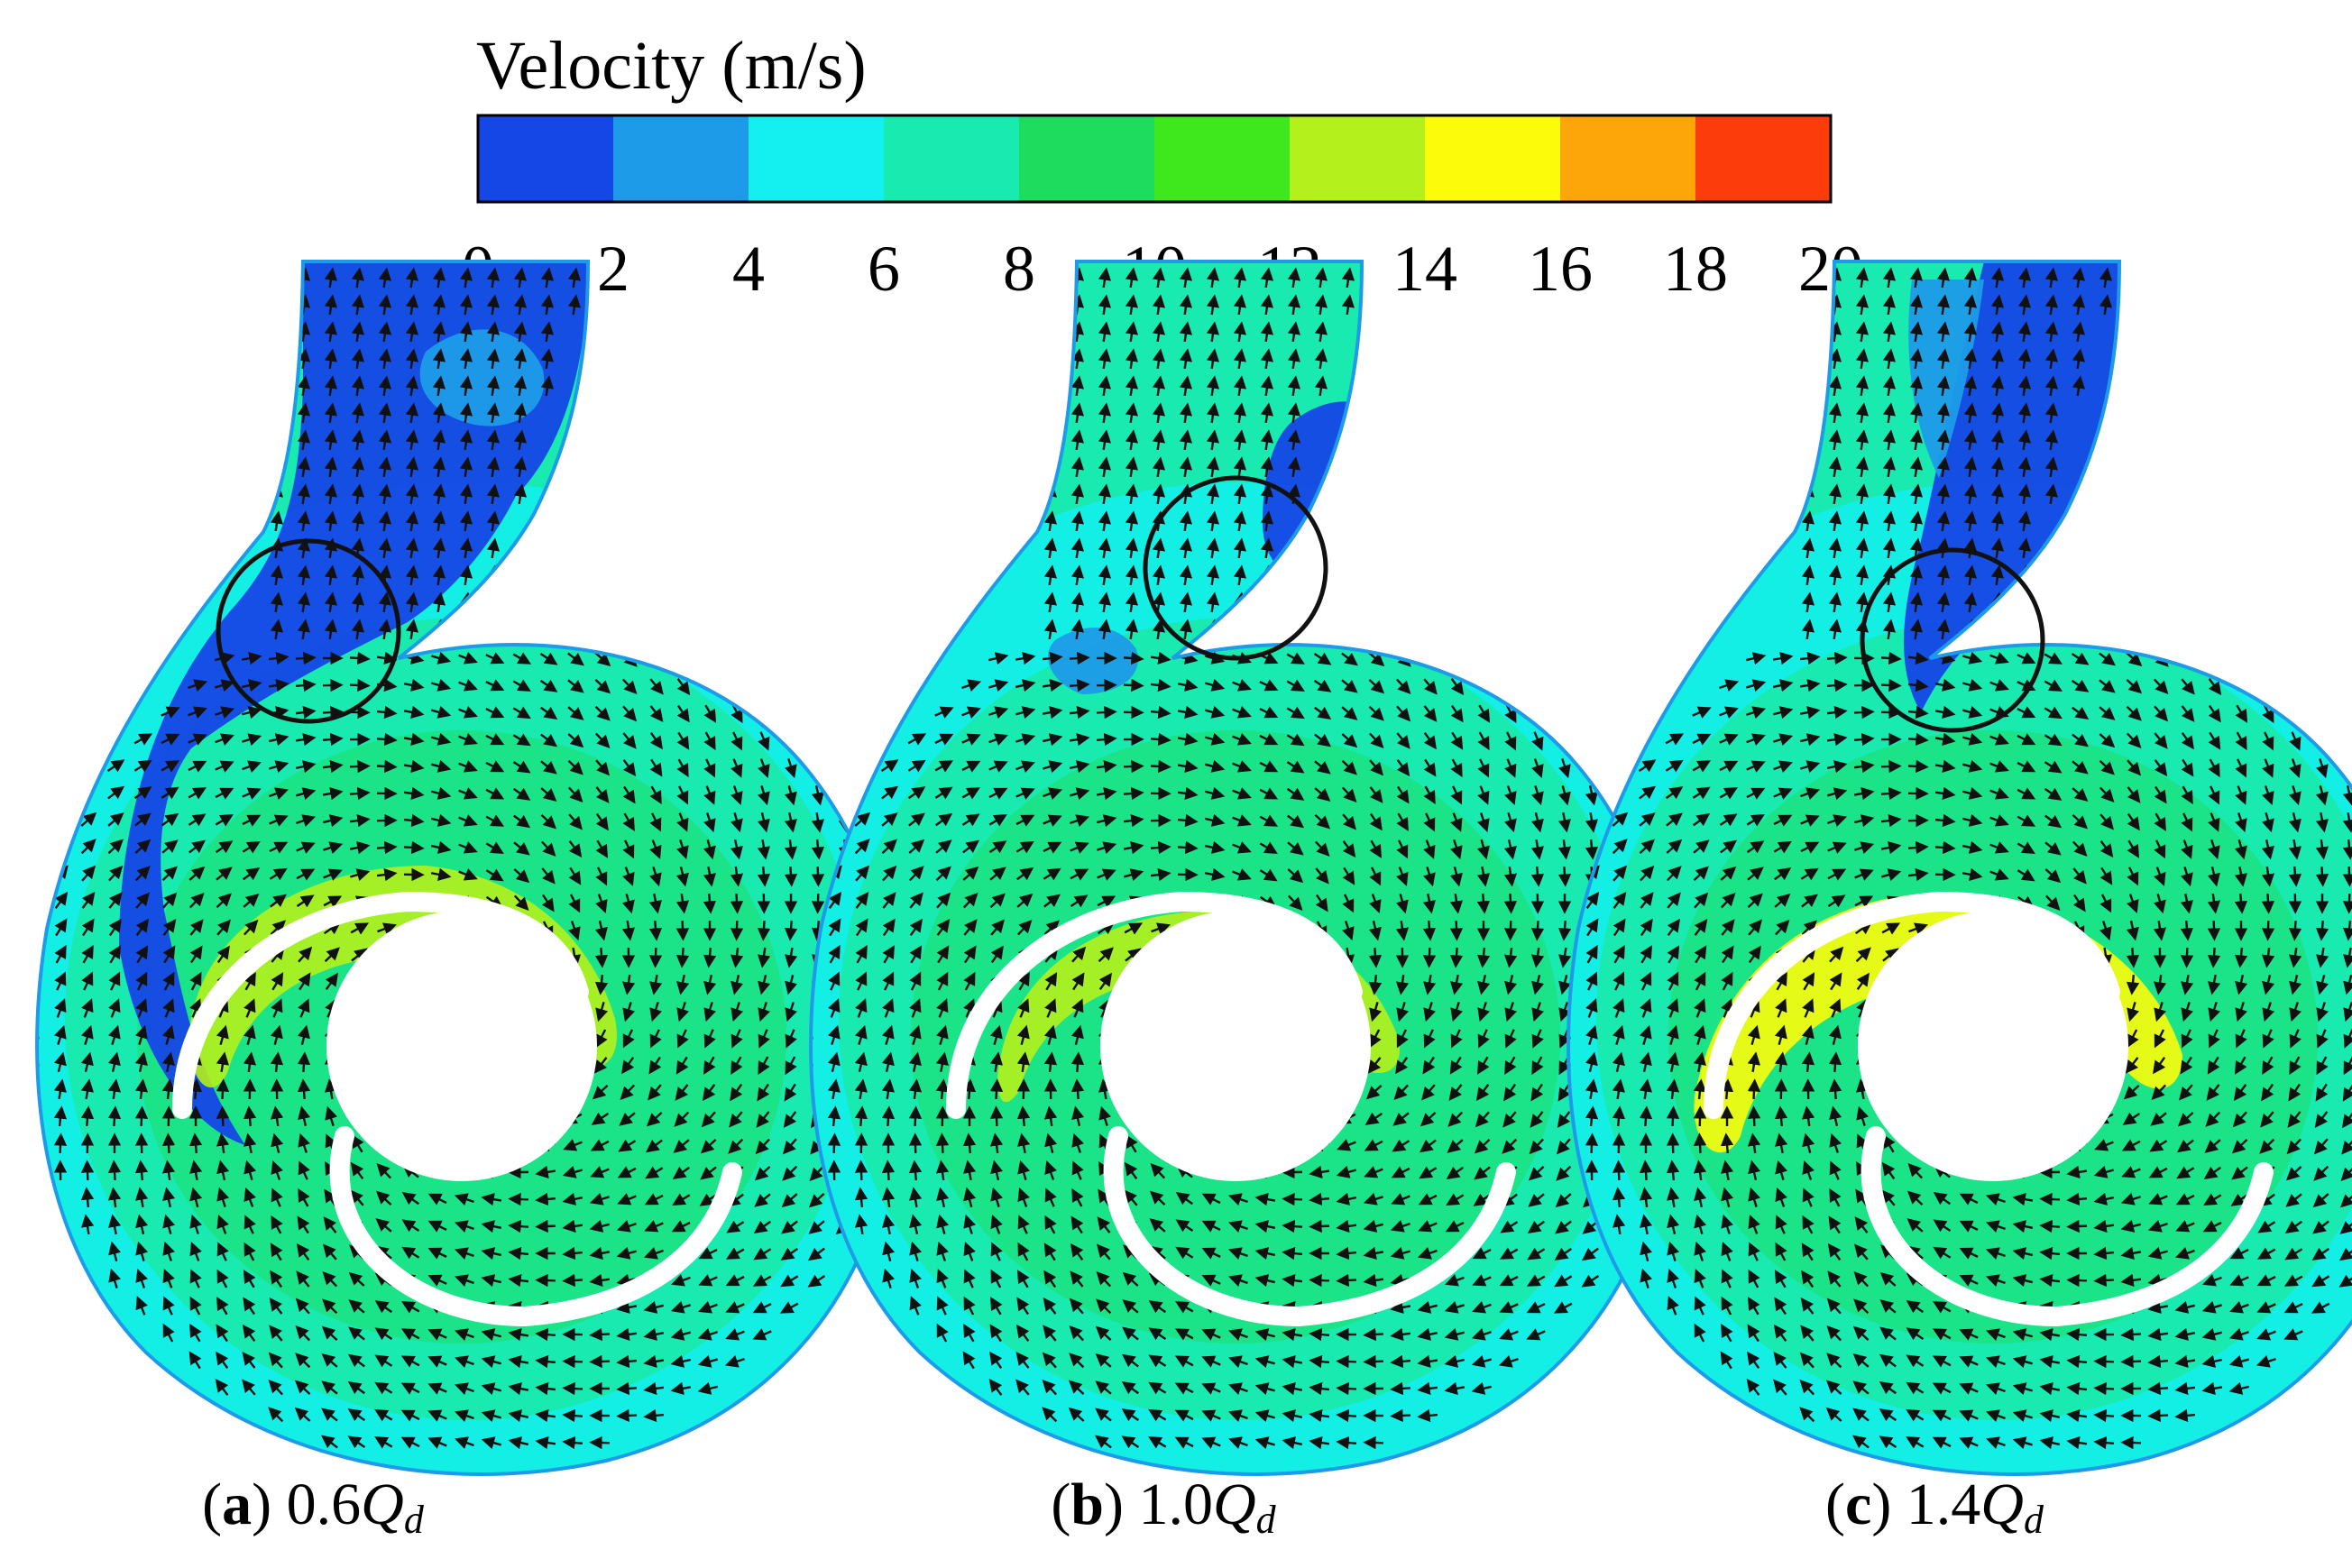  Describe the element at coordinates (1163, 1507) in the screenshot. I see `caption-b: (b) 1.0Qd` at that location.